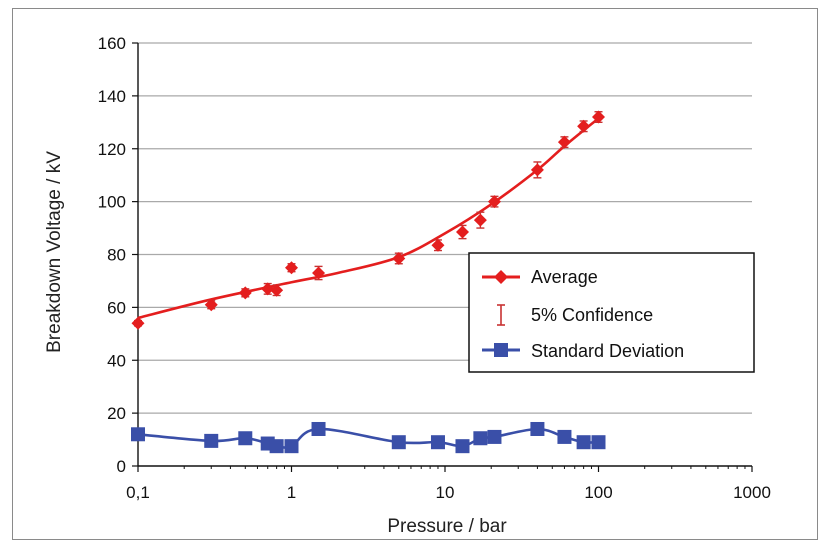 This screenshot has width=832, height=542. I want to click on y-axis-title: Breakdown Voltage / kV, so click(54, 252).